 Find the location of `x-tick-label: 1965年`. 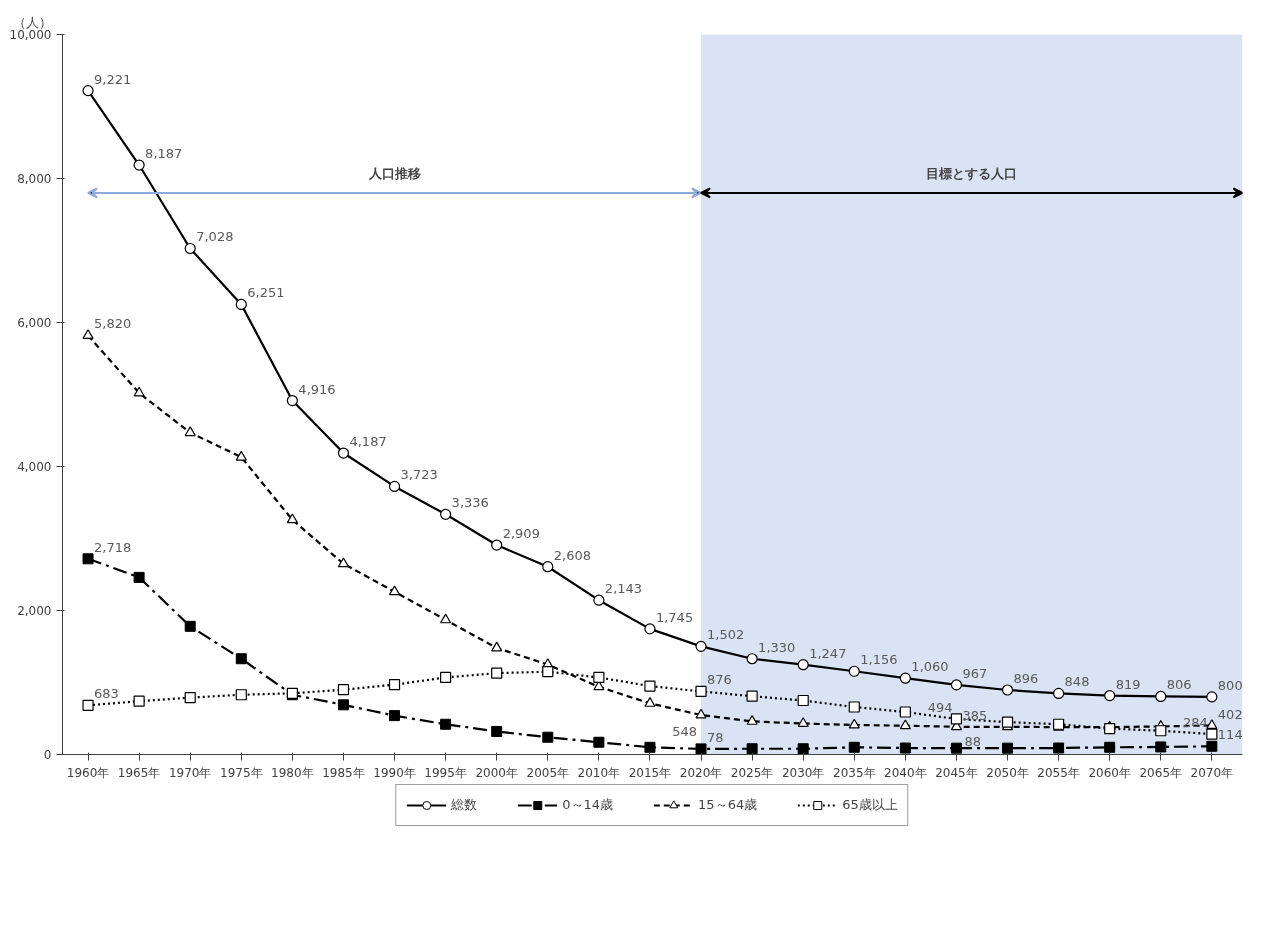

x-tick-label: 1965年 is located at coordinates (139, 772).